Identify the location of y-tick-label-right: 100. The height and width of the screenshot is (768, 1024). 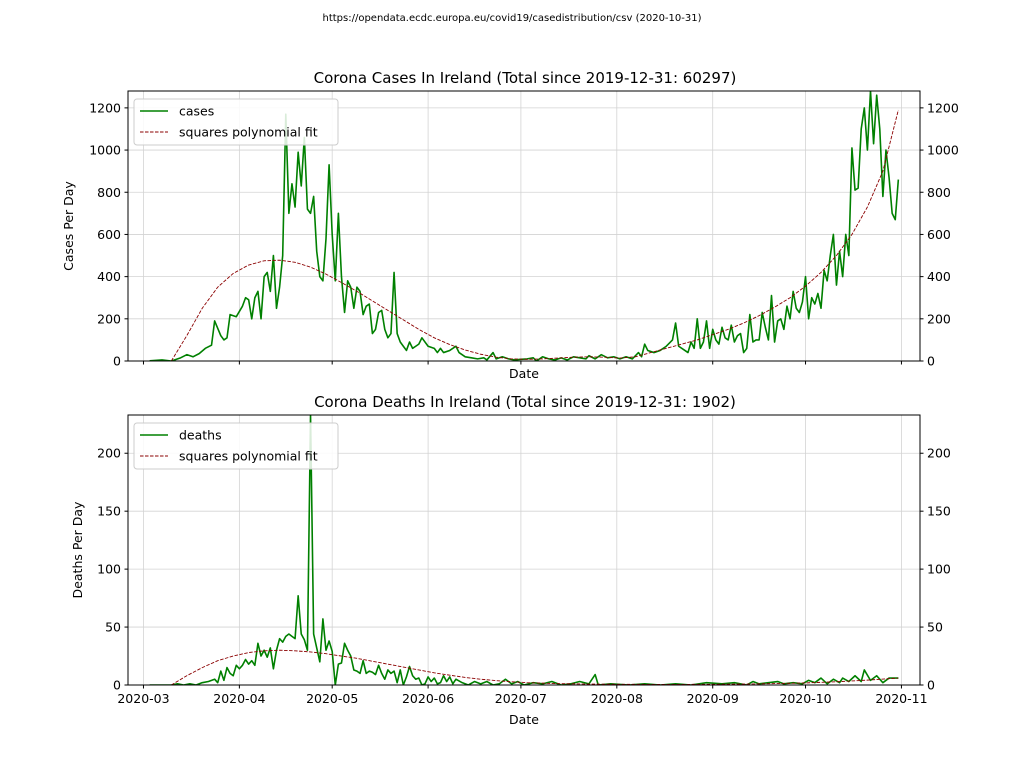
(939, 569).